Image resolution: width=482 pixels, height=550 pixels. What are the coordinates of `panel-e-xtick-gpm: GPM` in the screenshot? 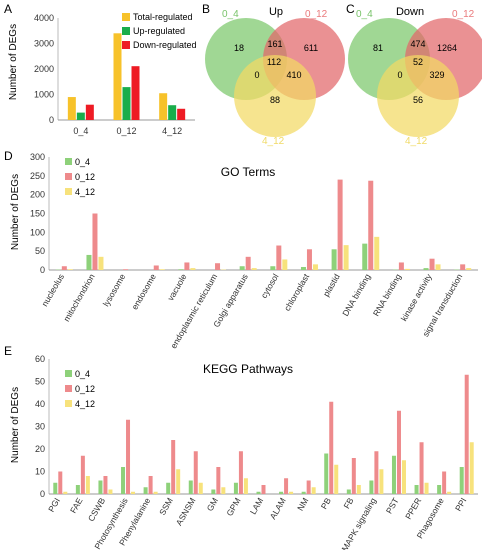 It's located at (233, 507).